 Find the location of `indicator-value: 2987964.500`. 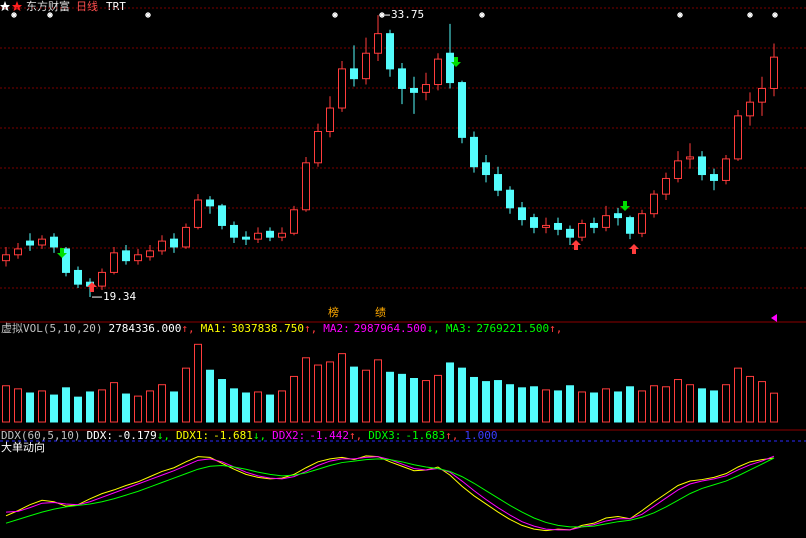

indicator-value: 2987964.500 is located at coordinates (390, 328).